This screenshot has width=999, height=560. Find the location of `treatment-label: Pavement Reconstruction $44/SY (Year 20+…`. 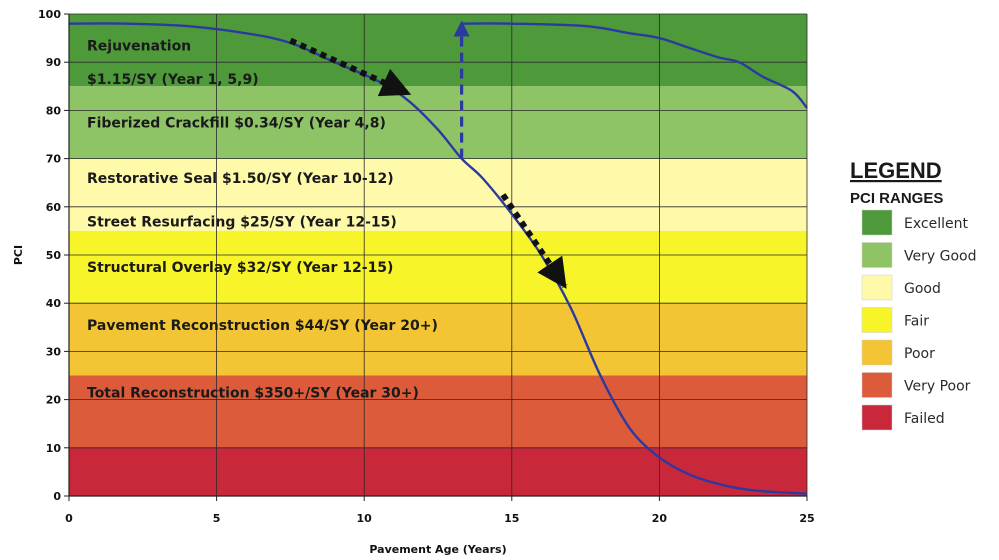

treatment-label: Pavement Reconstruction $44/SY (Year 20+… is located at coordinates (262, 326).